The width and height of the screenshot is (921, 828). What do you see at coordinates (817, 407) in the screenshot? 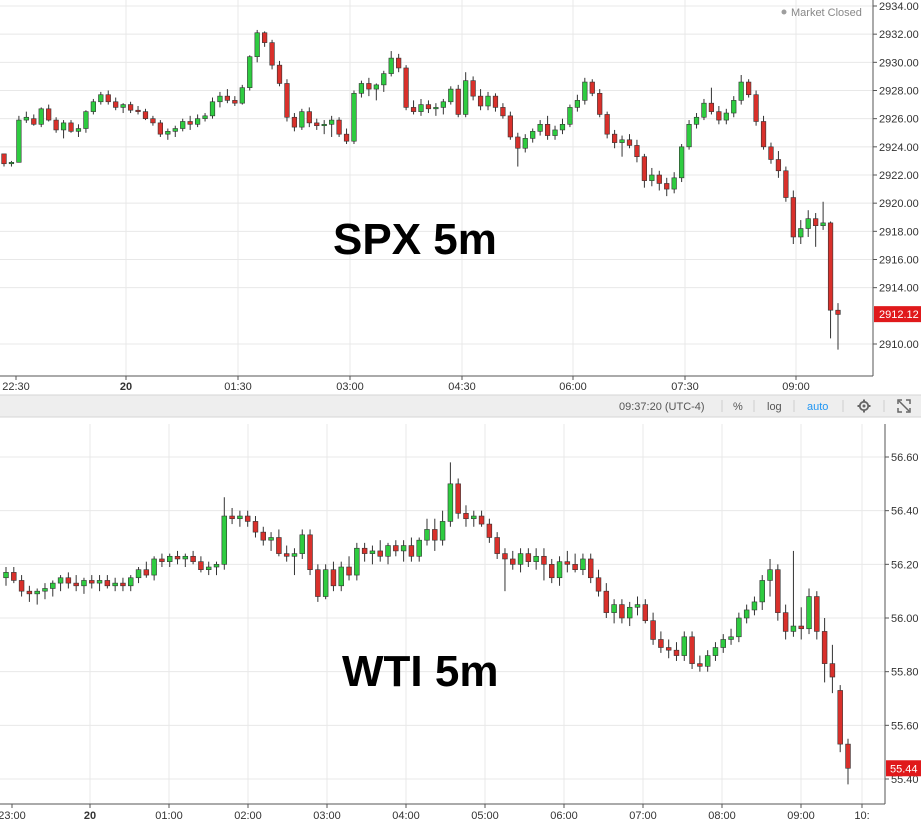
I see `auto-scale-button: auto` at bounding box center [817, 407].